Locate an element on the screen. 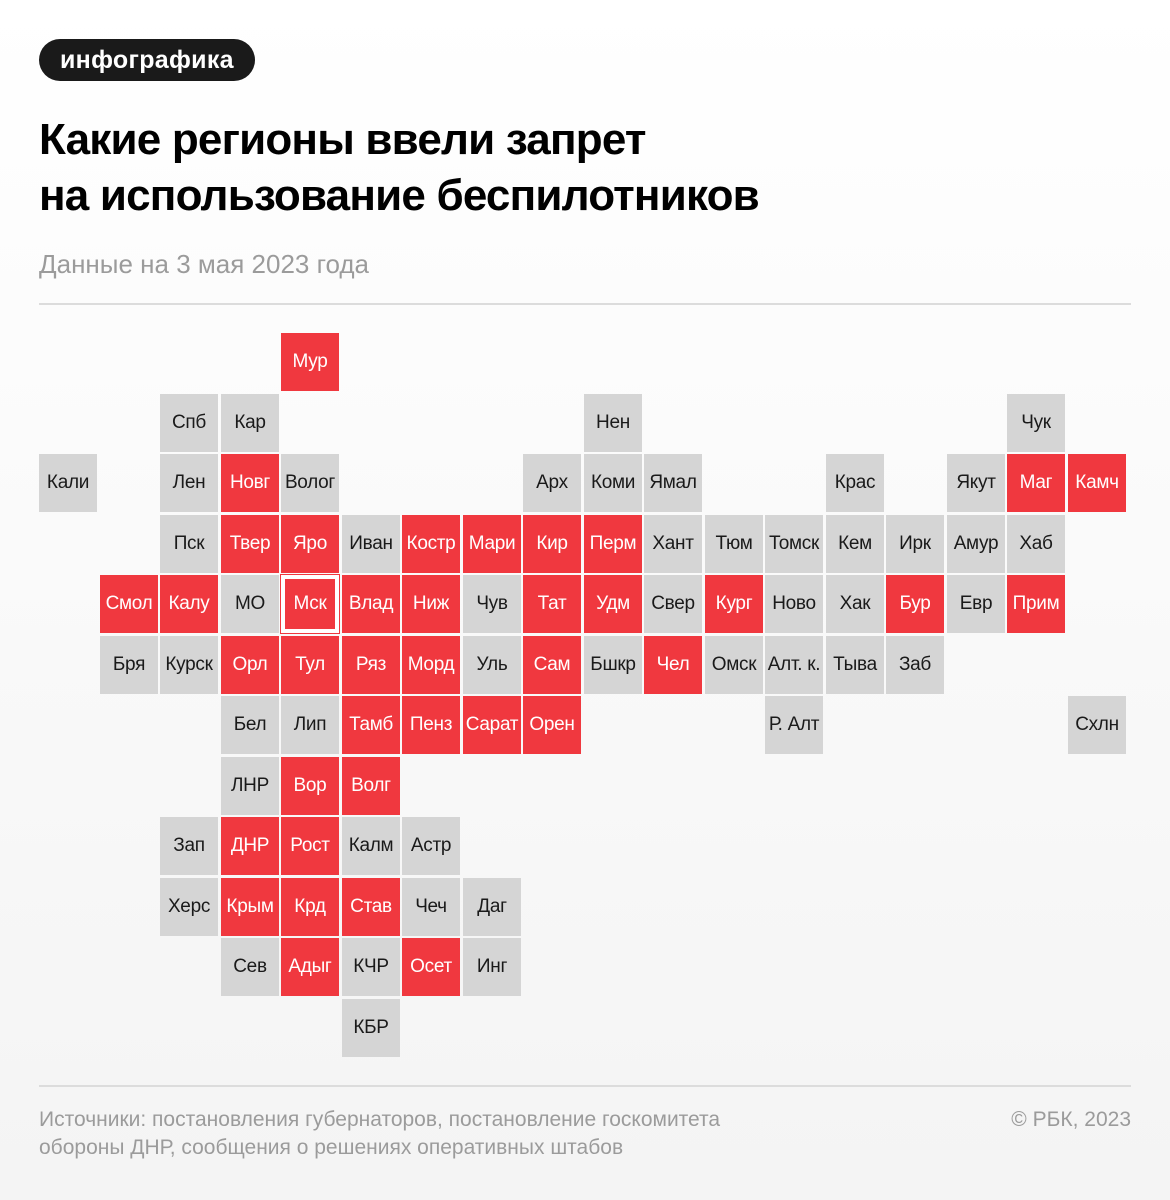 This screenshot has height=1200, width=1170. region-tile: Ниж is located at coordinates (431, 604).